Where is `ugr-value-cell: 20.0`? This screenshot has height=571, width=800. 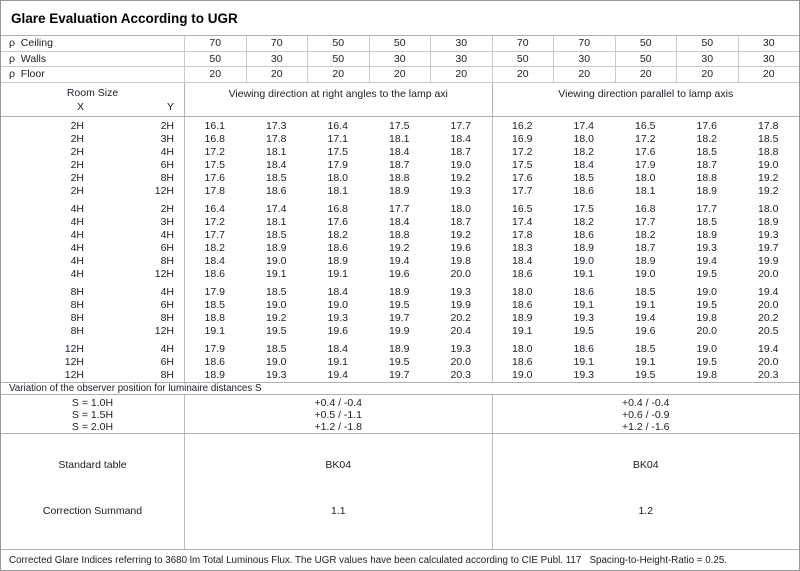 ugr-value-cell: 20.0 is located at coordinates (706, 330).